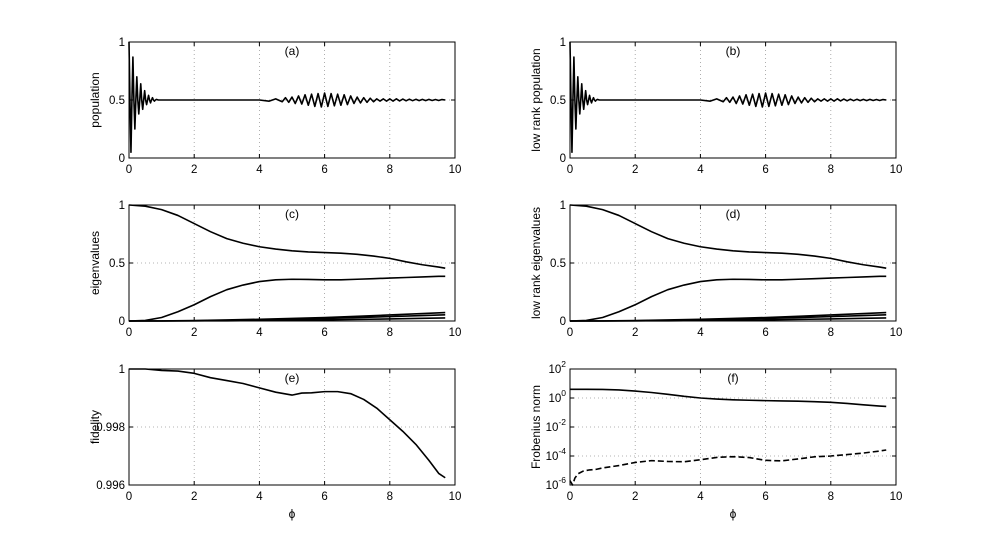  Describe the element at coordinates (733, 214) in the screenshot. I see `panel-label: (d)` at that location.